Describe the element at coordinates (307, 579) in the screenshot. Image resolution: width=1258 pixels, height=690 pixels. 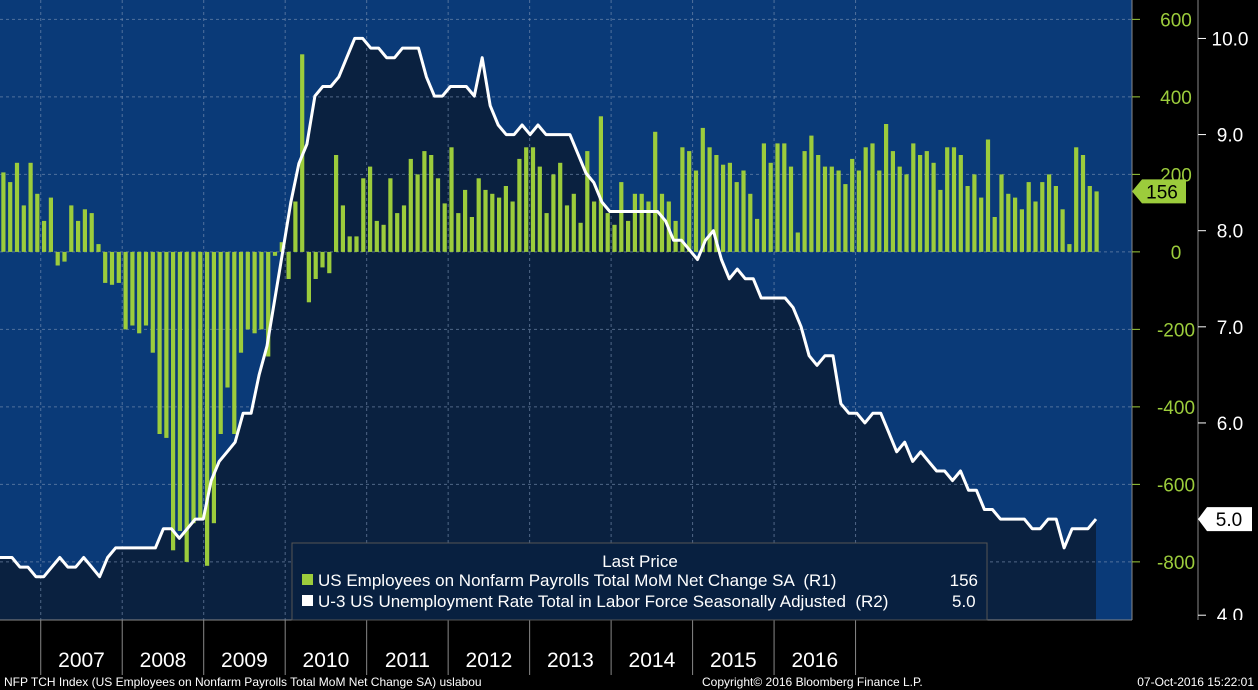
I see `legend-swatch-payrolls` at that location.